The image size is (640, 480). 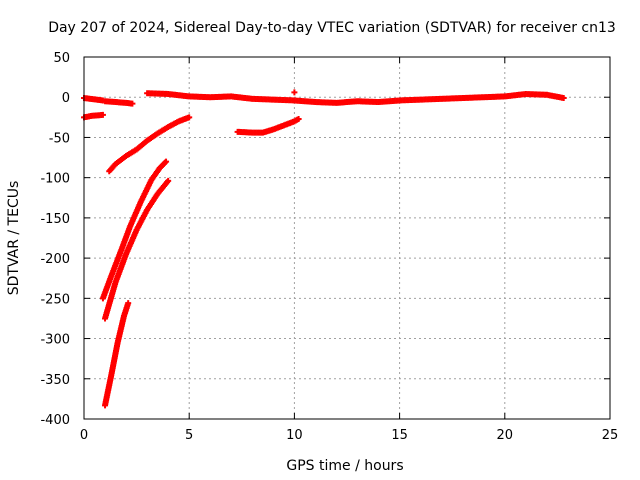 I want to click on y-axis-title: SDTVAR / TECUs, so click(x=14, y=238).